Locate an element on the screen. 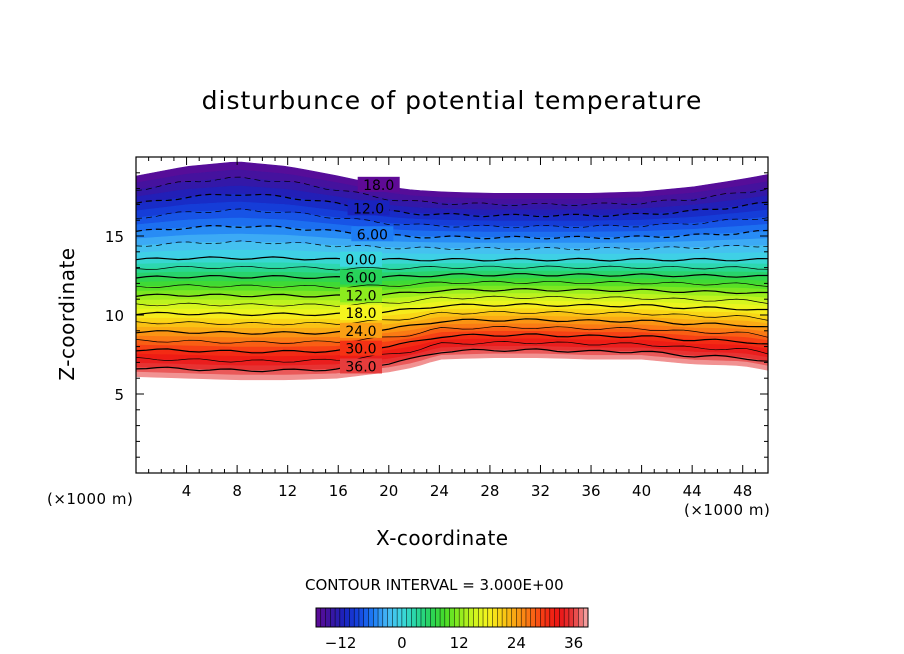 Image resolution: width=904 pixels, height=654 pixels. colorbar-frame is located at coordinates (452, 617).